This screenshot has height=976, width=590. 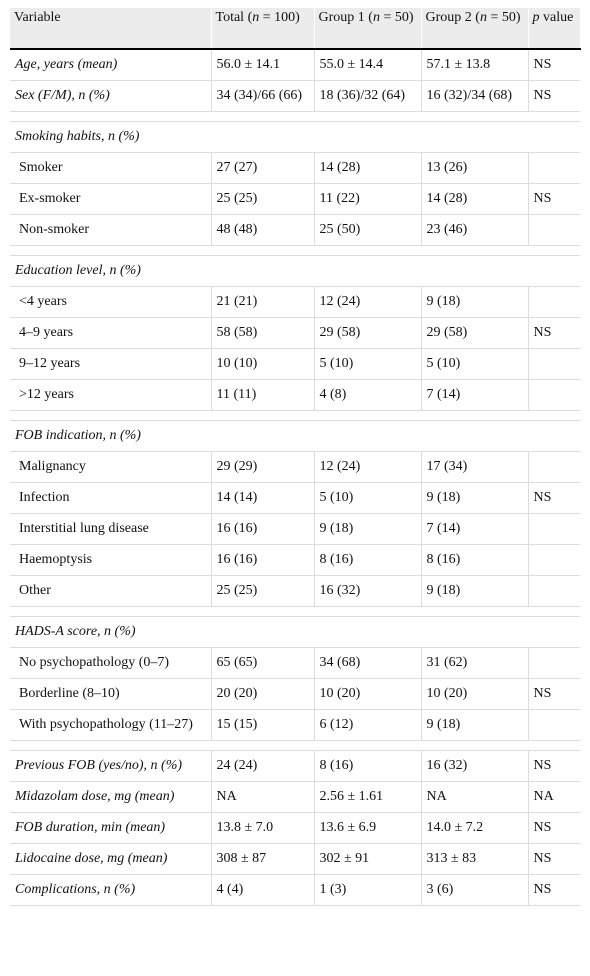 I want to click on table-row: Haemoptysis 16 (16) 8 (16) 8 (16), so click(x=295, y=560).